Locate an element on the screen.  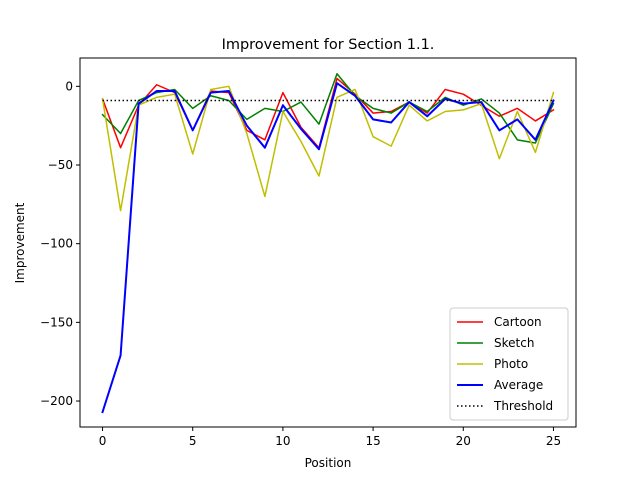
y-axis-title: Improvement is located at coordinates (20, 242).